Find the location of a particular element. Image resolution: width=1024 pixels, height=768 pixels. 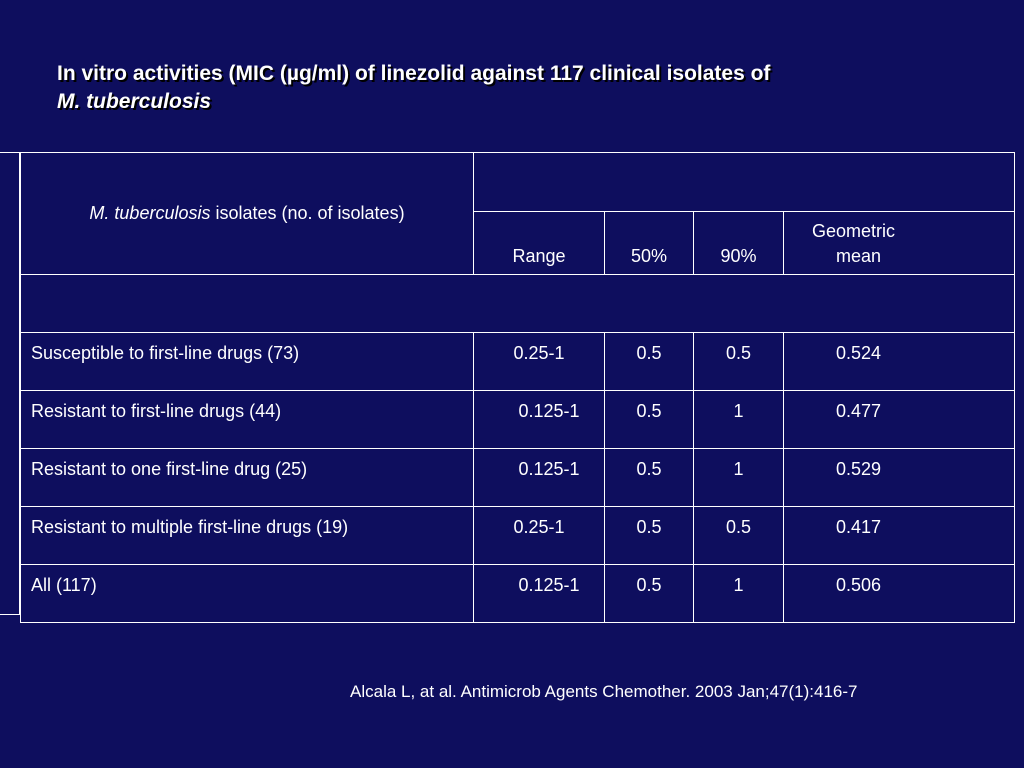

p50-header: 50% is located at coordinates (649, 243).